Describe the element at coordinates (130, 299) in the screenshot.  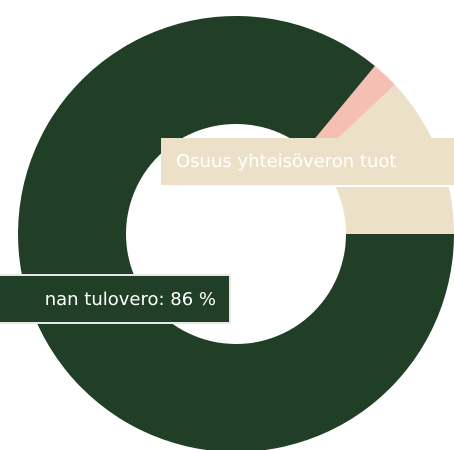
I see `label-text: nan tulovero: 86 %` at that location.